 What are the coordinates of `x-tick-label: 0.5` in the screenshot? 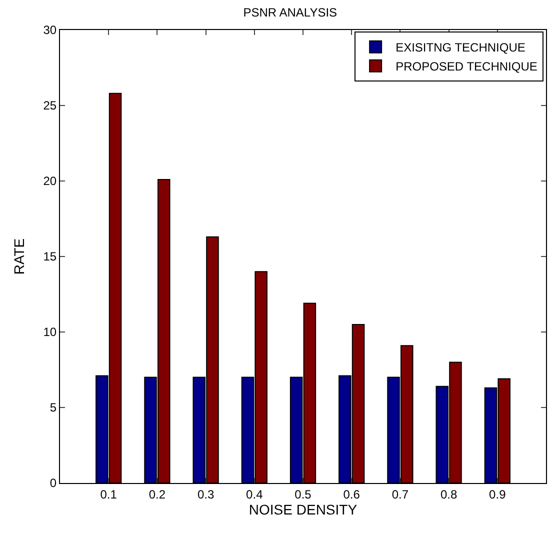 It's located at (303, 494).